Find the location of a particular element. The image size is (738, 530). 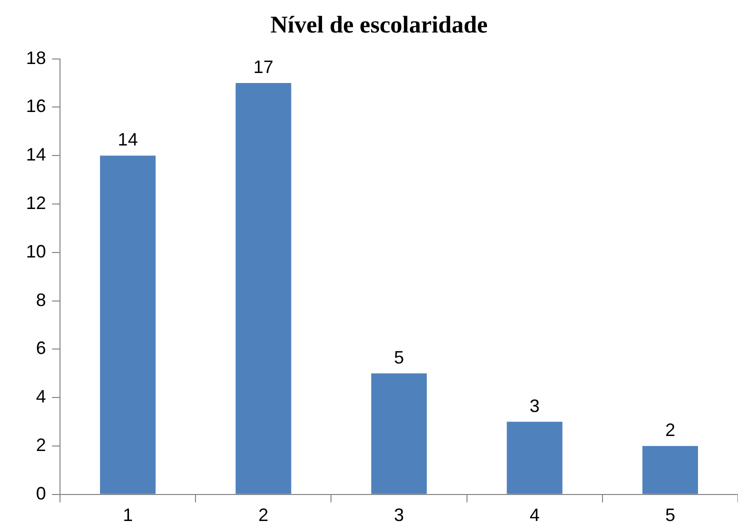

x-tick-label: 5 is located at coordinates (670, 515).